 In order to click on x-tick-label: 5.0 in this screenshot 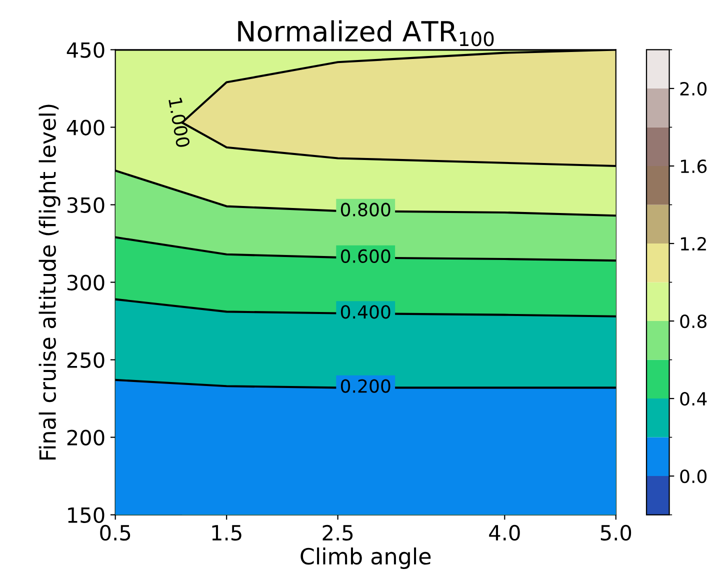, I will do `click(616, 532)`.